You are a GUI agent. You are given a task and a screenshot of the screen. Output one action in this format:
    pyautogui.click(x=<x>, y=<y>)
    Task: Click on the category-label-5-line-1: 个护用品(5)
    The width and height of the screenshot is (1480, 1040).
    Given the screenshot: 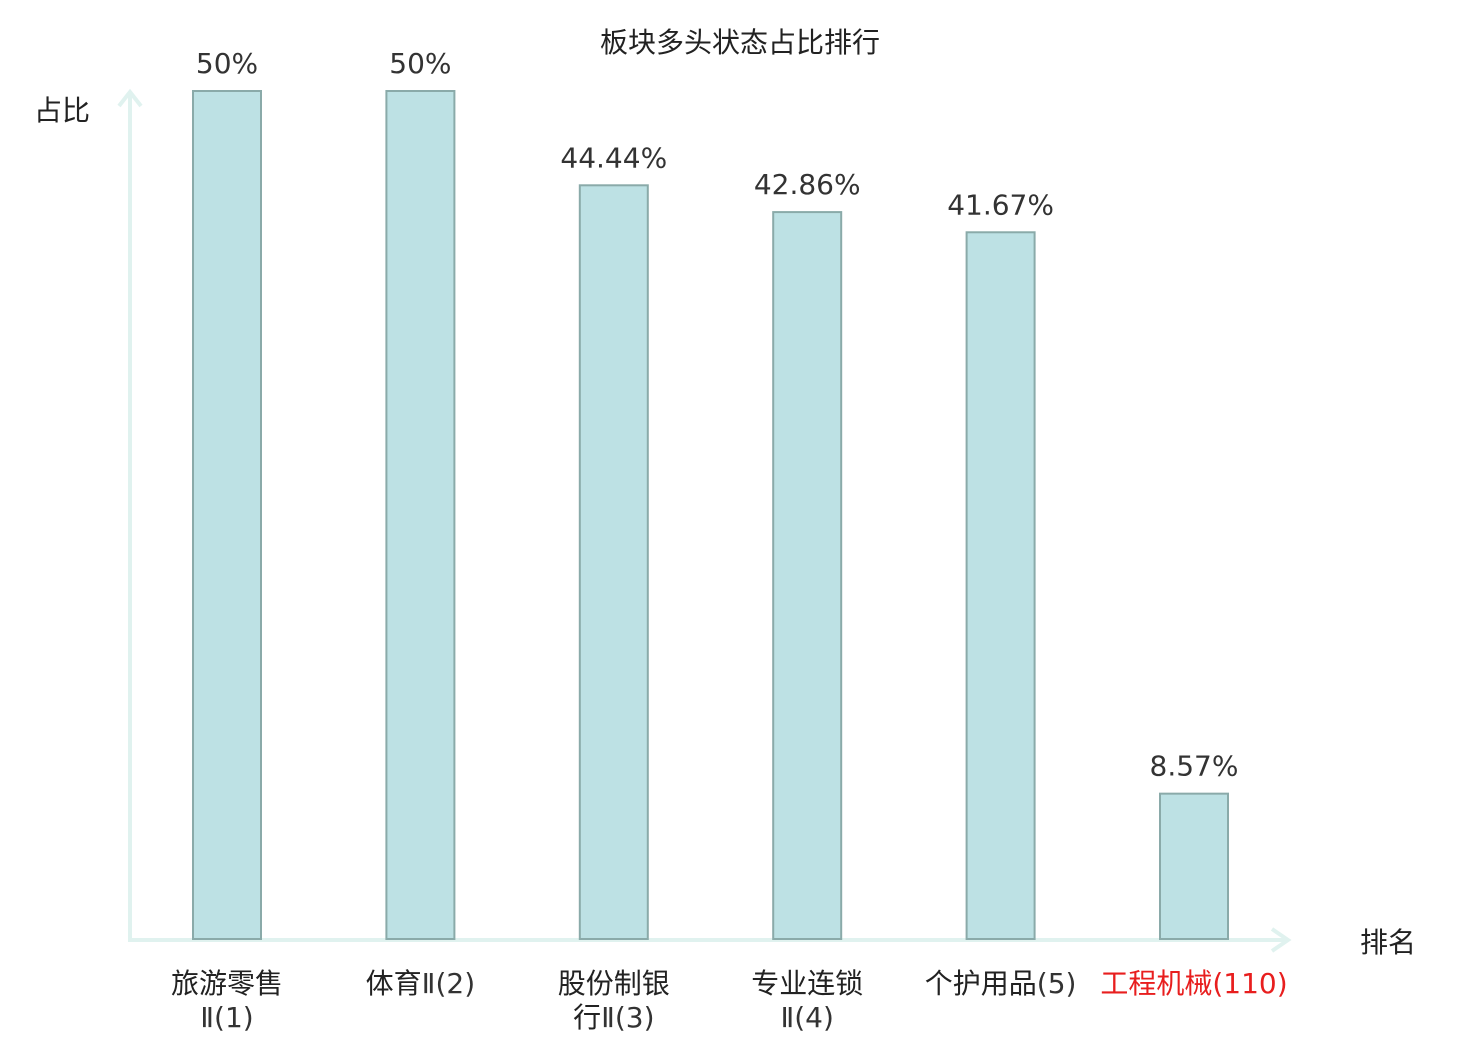 What is the action you would take?
    pyautogui.click(x=1001, y=983)
    